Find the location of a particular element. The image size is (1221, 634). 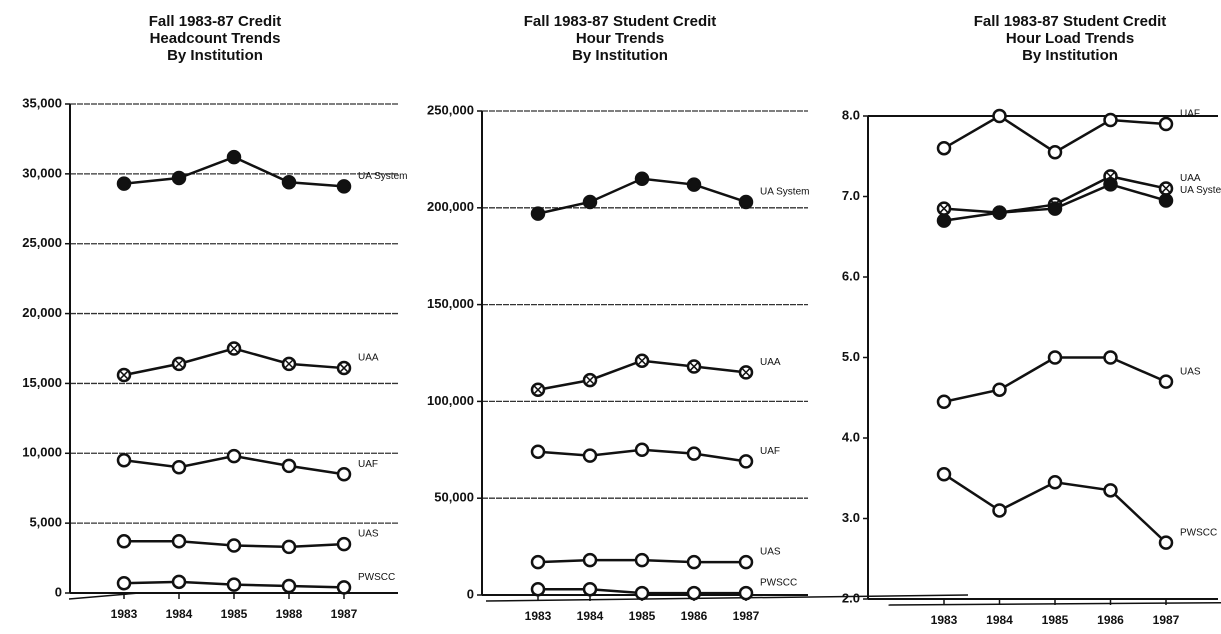

chart-title: Headcount Trends is located at coordinates (215, 38).